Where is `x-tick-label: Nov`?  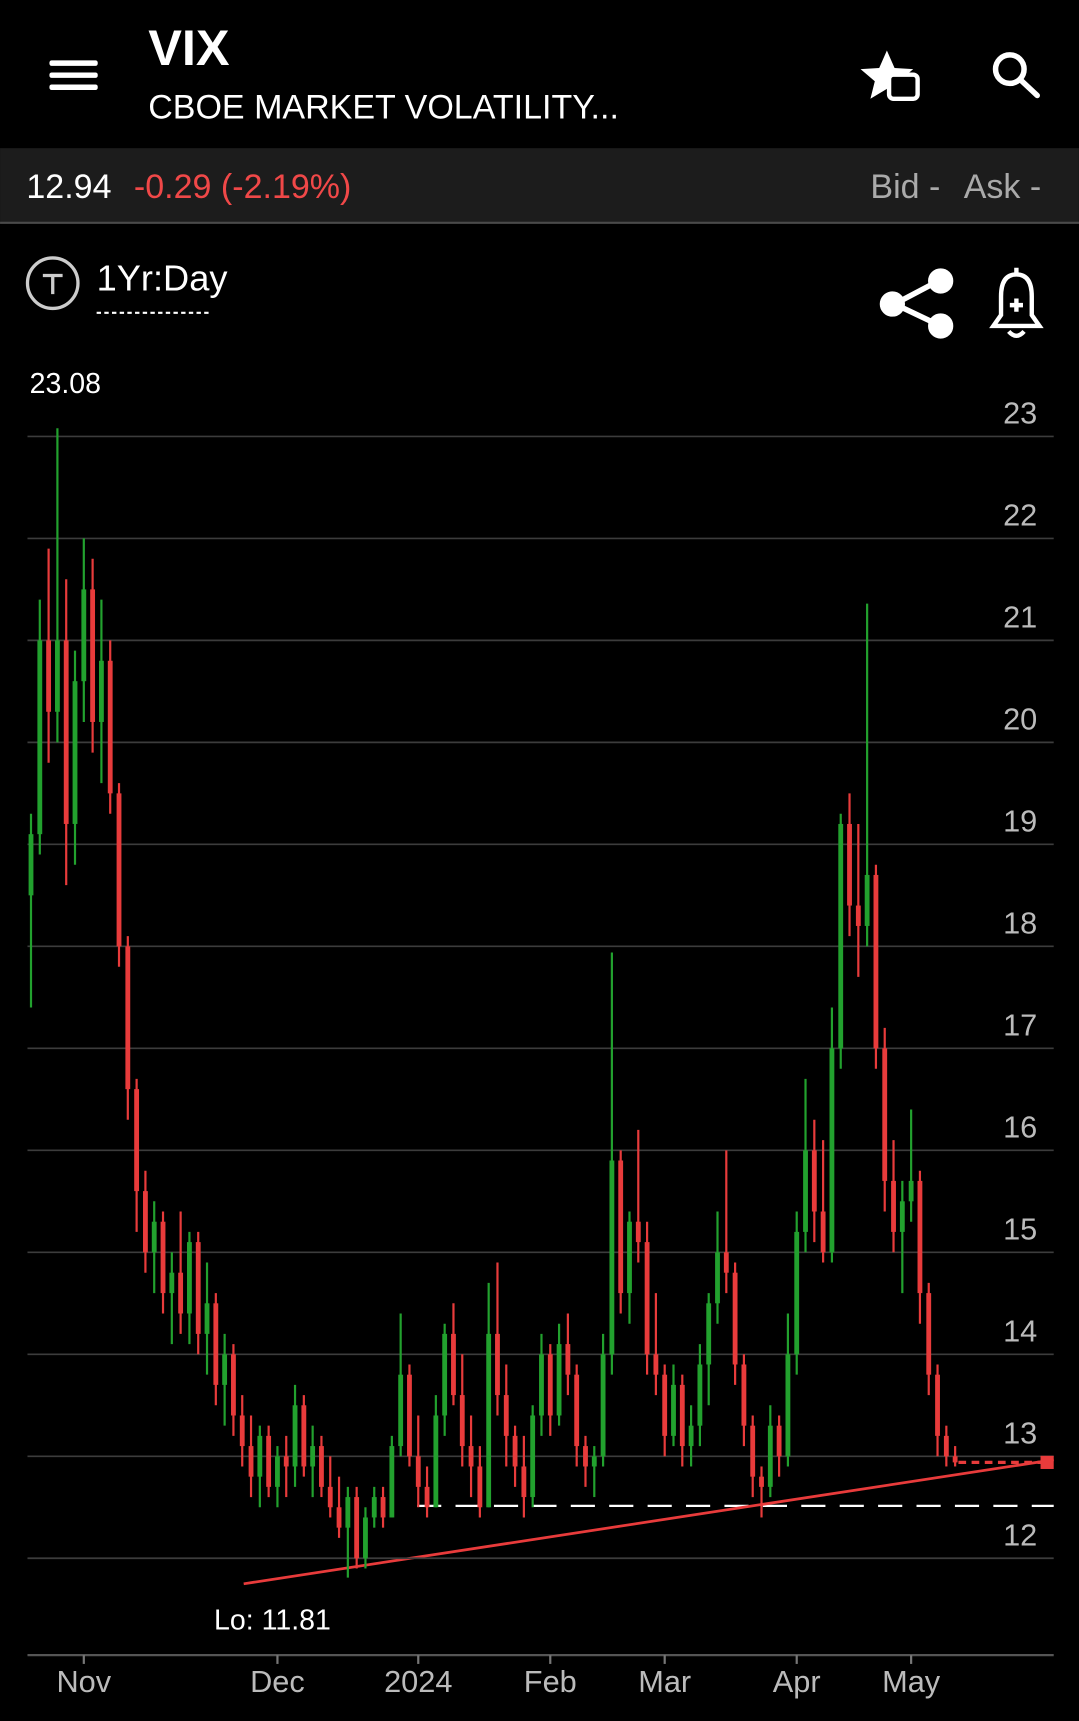
x-tick-label: Nov is located at coordinates (83, 1681).